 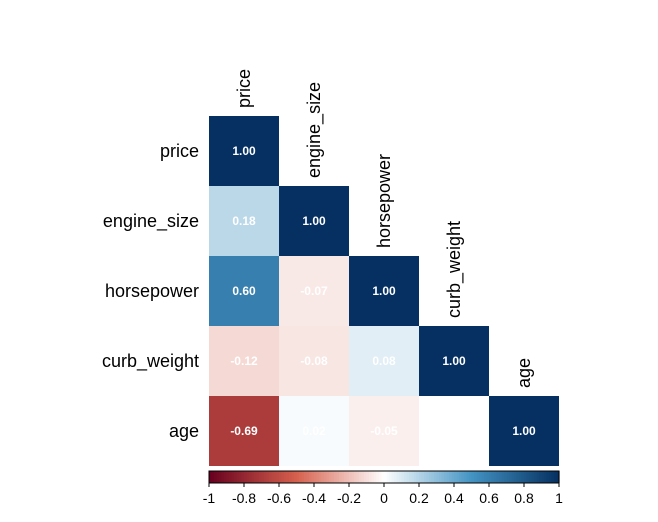 I want to click on heatmap-cell-horsepower-price, so click(x=244, y=291).